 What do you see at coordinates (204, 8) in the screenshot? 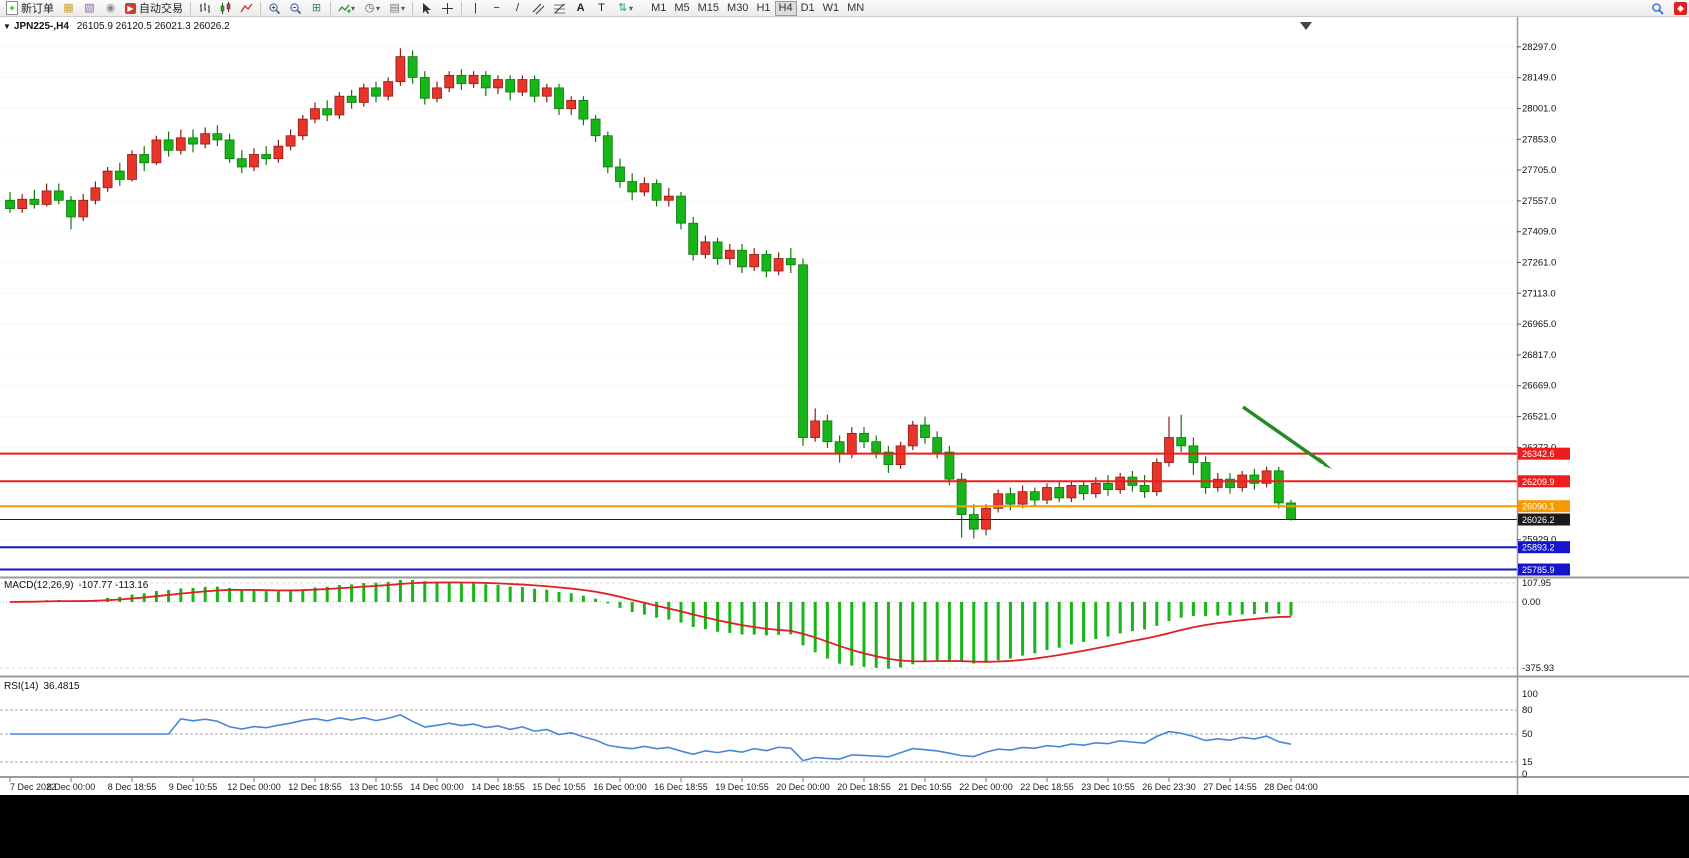
I see `bar-chart-button` at bounding box center [204, 8].